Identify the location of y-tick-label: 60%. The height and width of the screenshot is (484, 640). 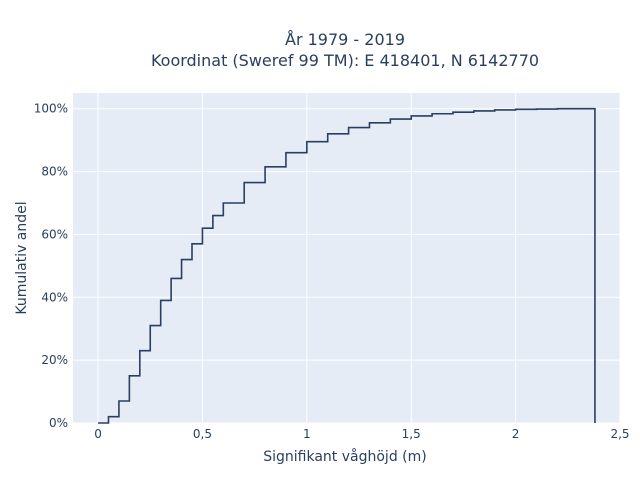
(54, 234).